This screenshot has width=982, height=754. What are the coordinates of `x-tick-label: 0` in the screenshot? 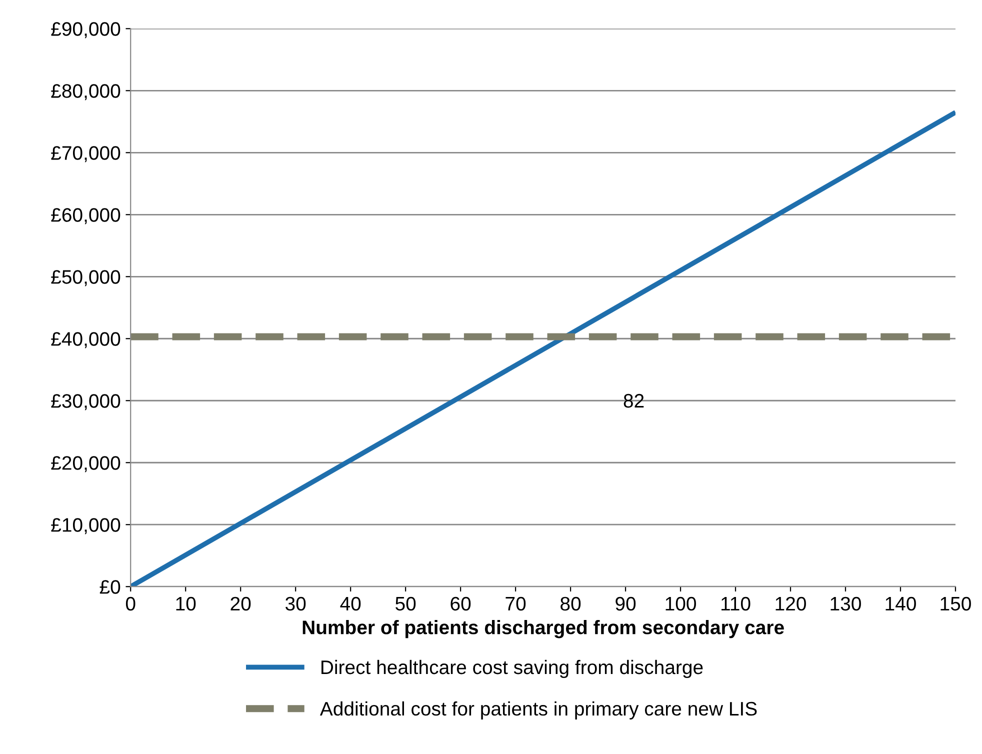 It's located at (131, 603).